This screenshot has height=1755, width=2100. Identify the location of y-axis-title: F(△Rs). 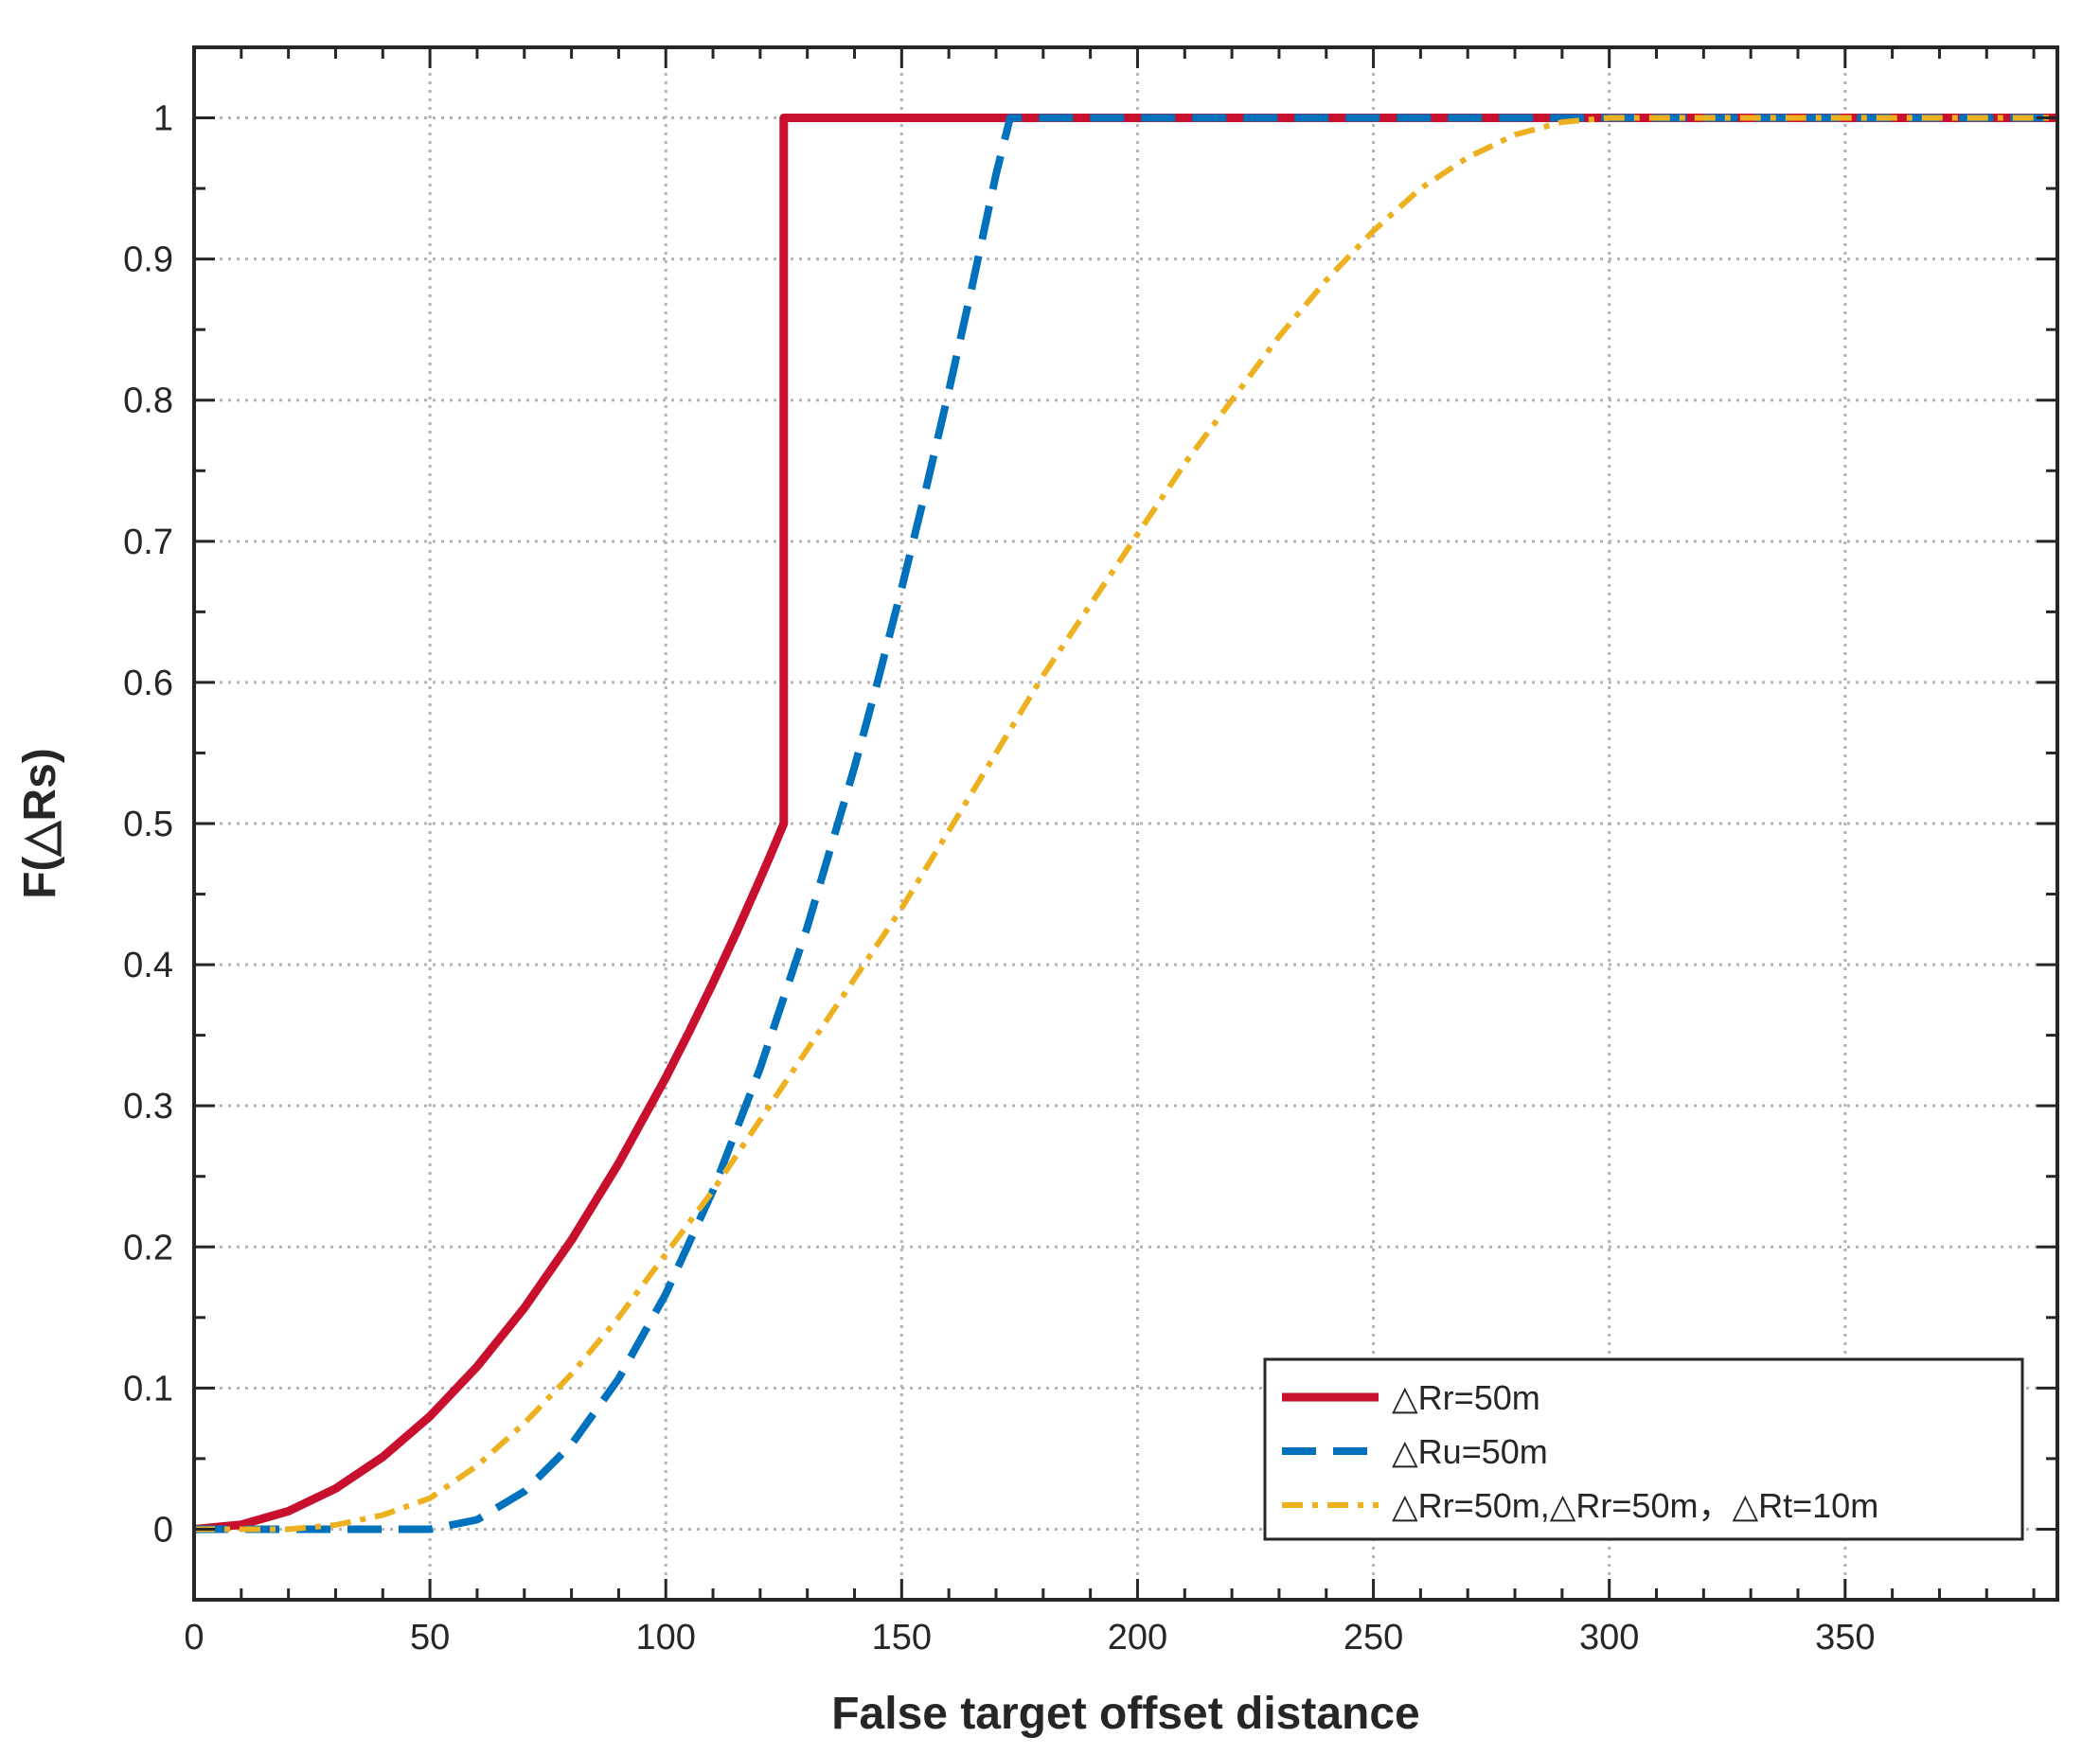
(40, 823).